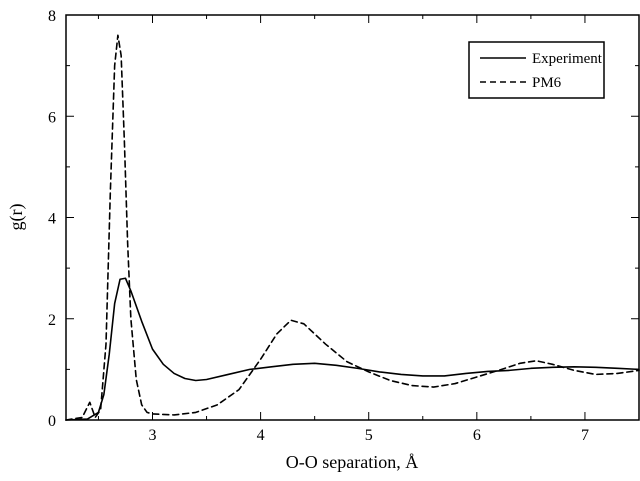  I want to click on x-tick-label: 5, so click(369, 435).